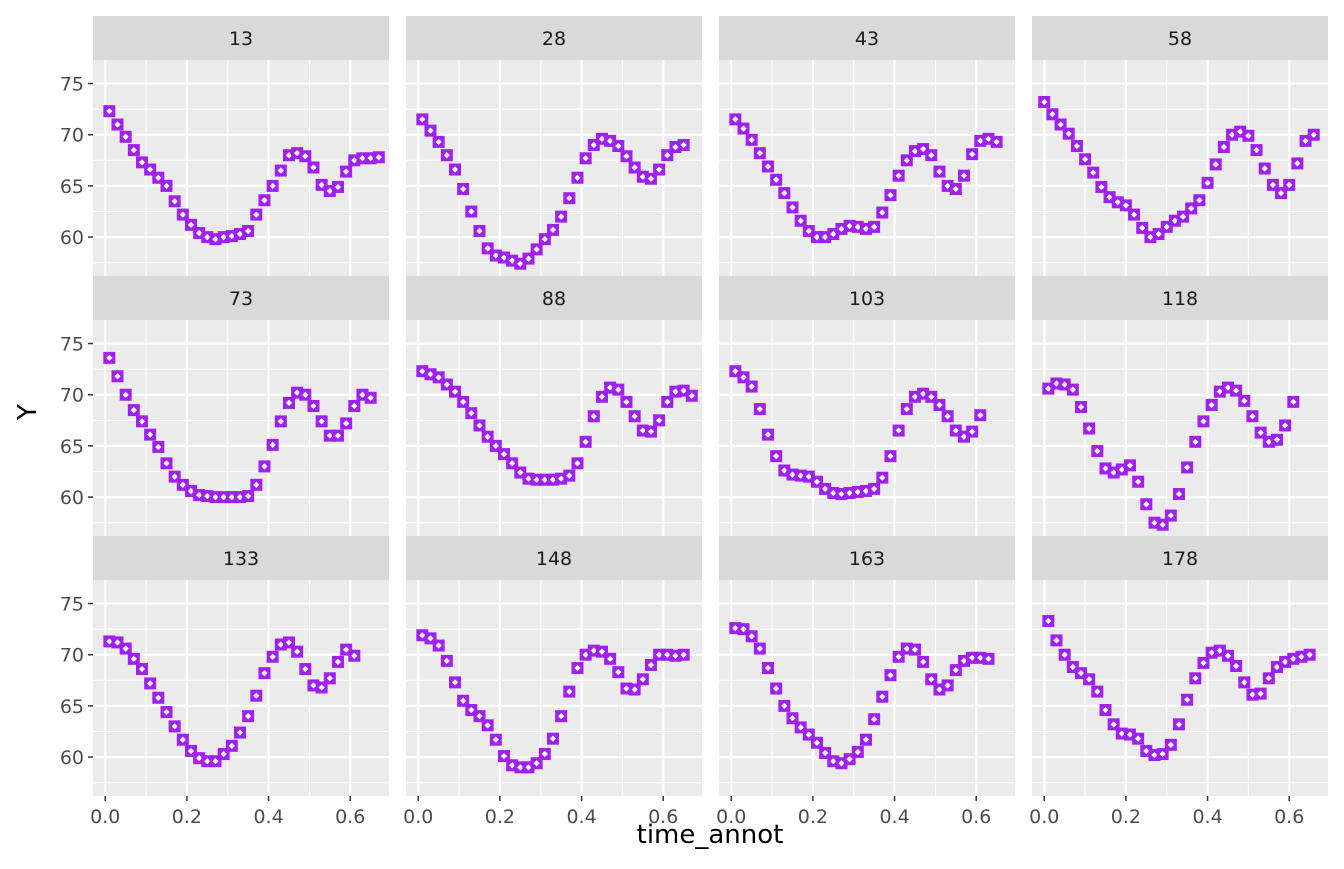 This screenshot has height=869, width=1344. Describe the element at coordinates (581, 817) in the screenshot. I see `x-tick-label: 0.4` at that location.